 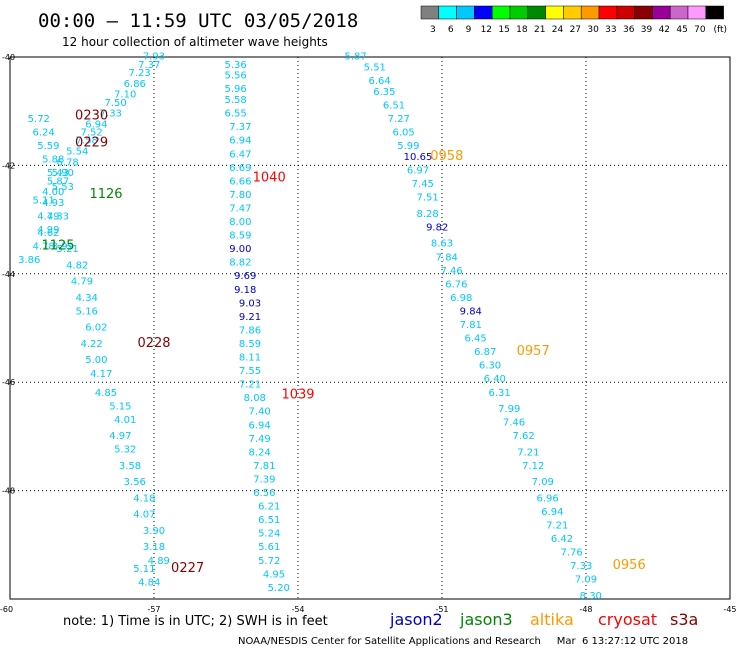 I want to click on wave-height-value: 5.90, so click(x=63, y=173).